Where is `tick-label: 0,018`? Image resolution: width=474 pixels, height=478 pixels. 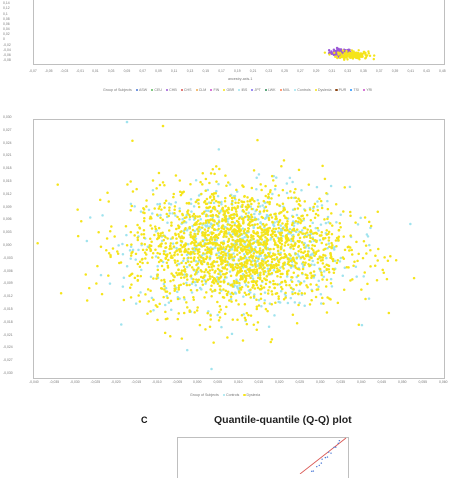
tick-label: 0,018 is located at coordinates (7, 168).